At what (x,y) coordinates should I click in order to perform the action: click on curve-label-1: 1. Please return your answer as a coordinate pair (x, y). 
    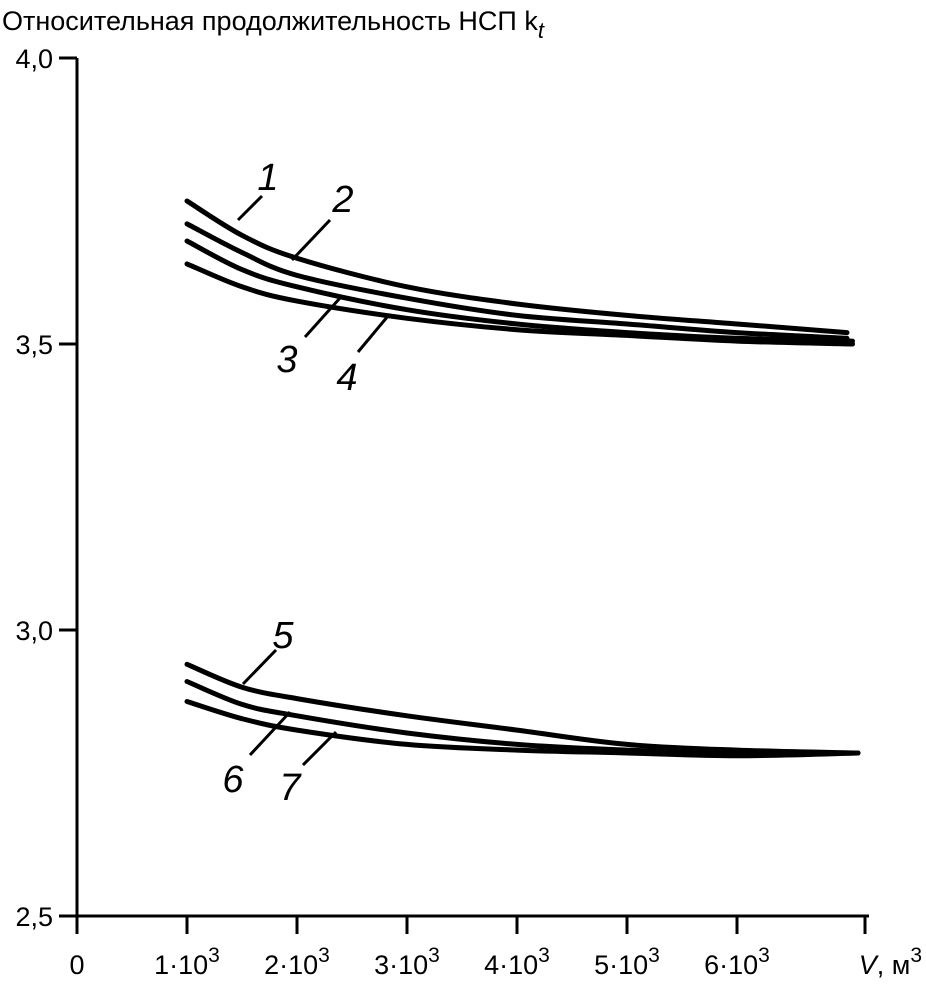
    Looking at the image, I should click on (267, 178).